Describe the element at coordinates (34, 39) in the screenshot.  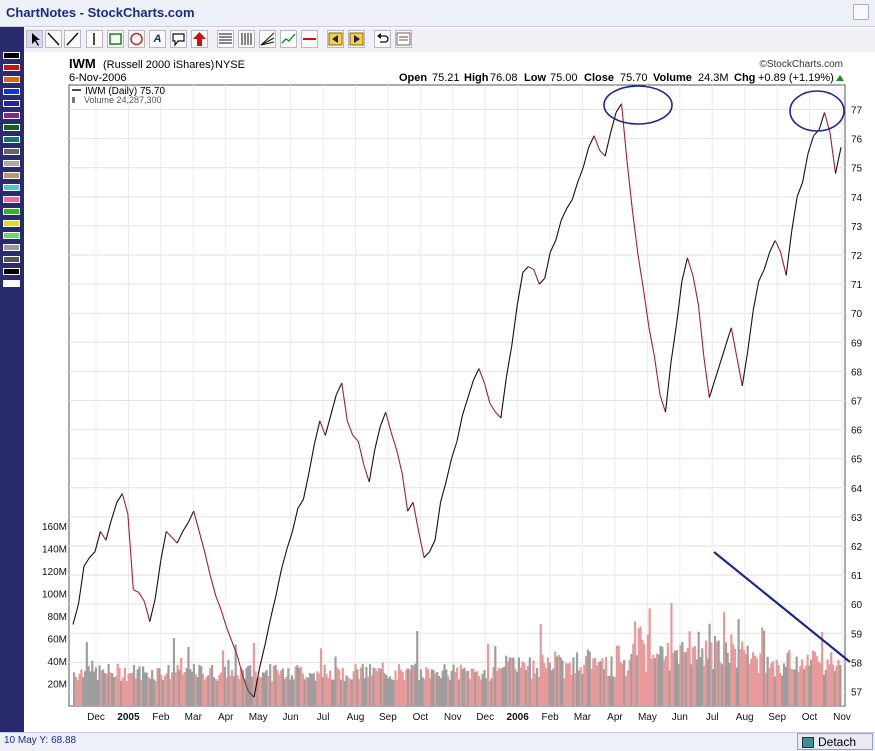
I see `pointer-tool-icon` at that location.